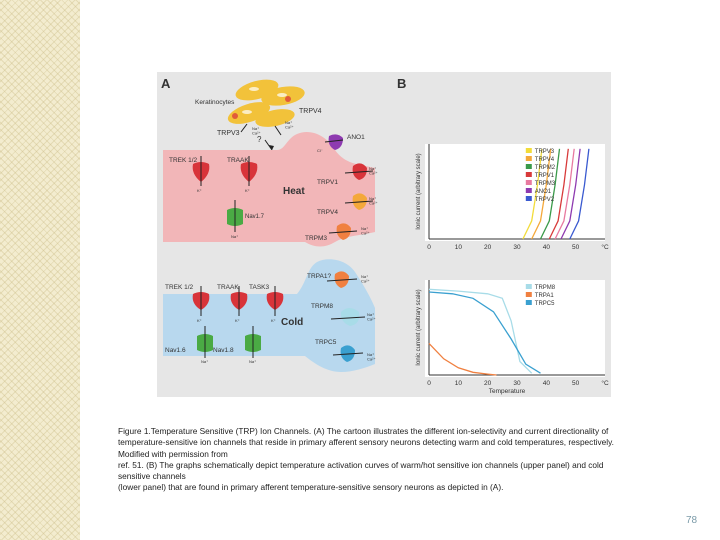 The height and width of the screenshot is (540, 720). I want to click on traak-heat-label: TRAAK, so click(238, 160).